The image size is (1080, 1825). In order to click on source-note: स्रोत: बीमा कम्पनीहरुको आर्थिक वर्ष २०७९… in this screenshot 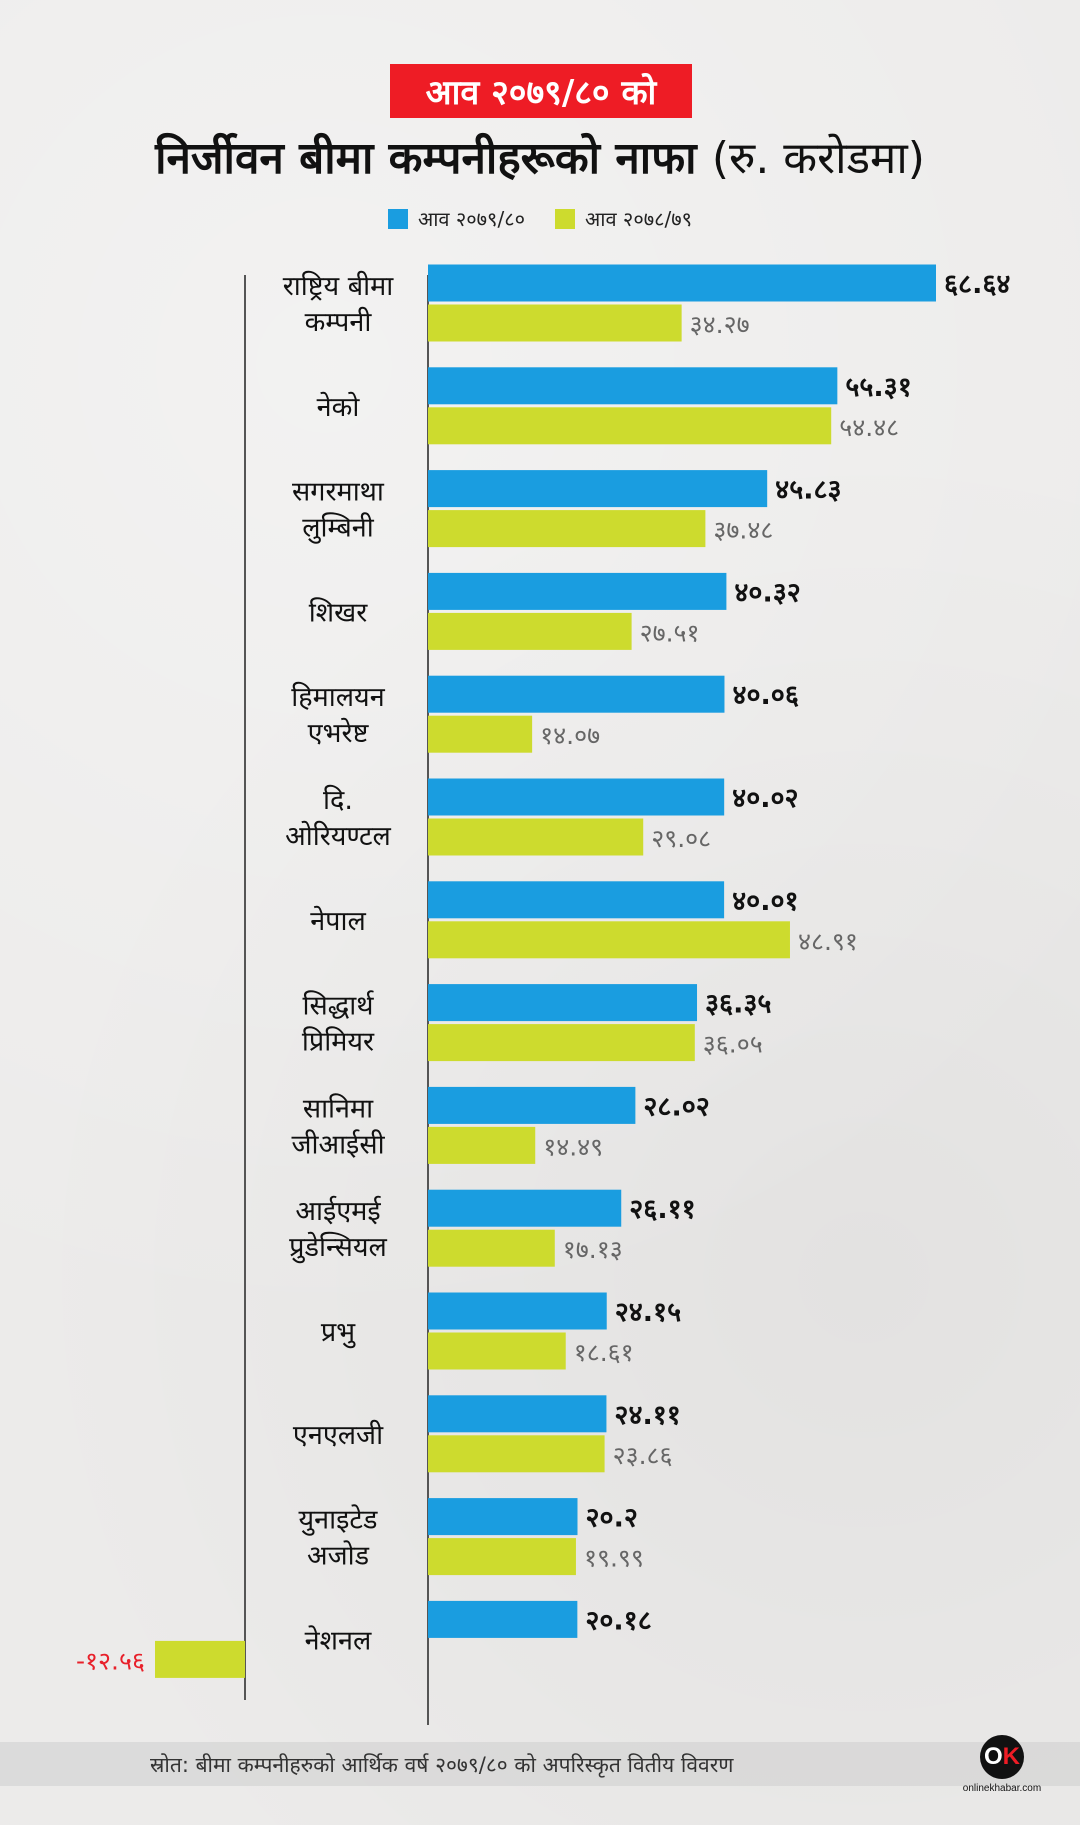, I will do `click(442, 1765)`.